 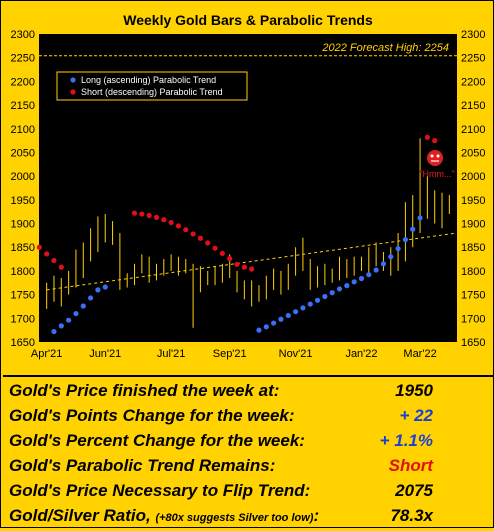 What do you see at coordinates (248, 20) in the screenshot?
I see `chart-title: Weekly Gold Bars & Parabolic Trends` at bounding box center [248, 20].